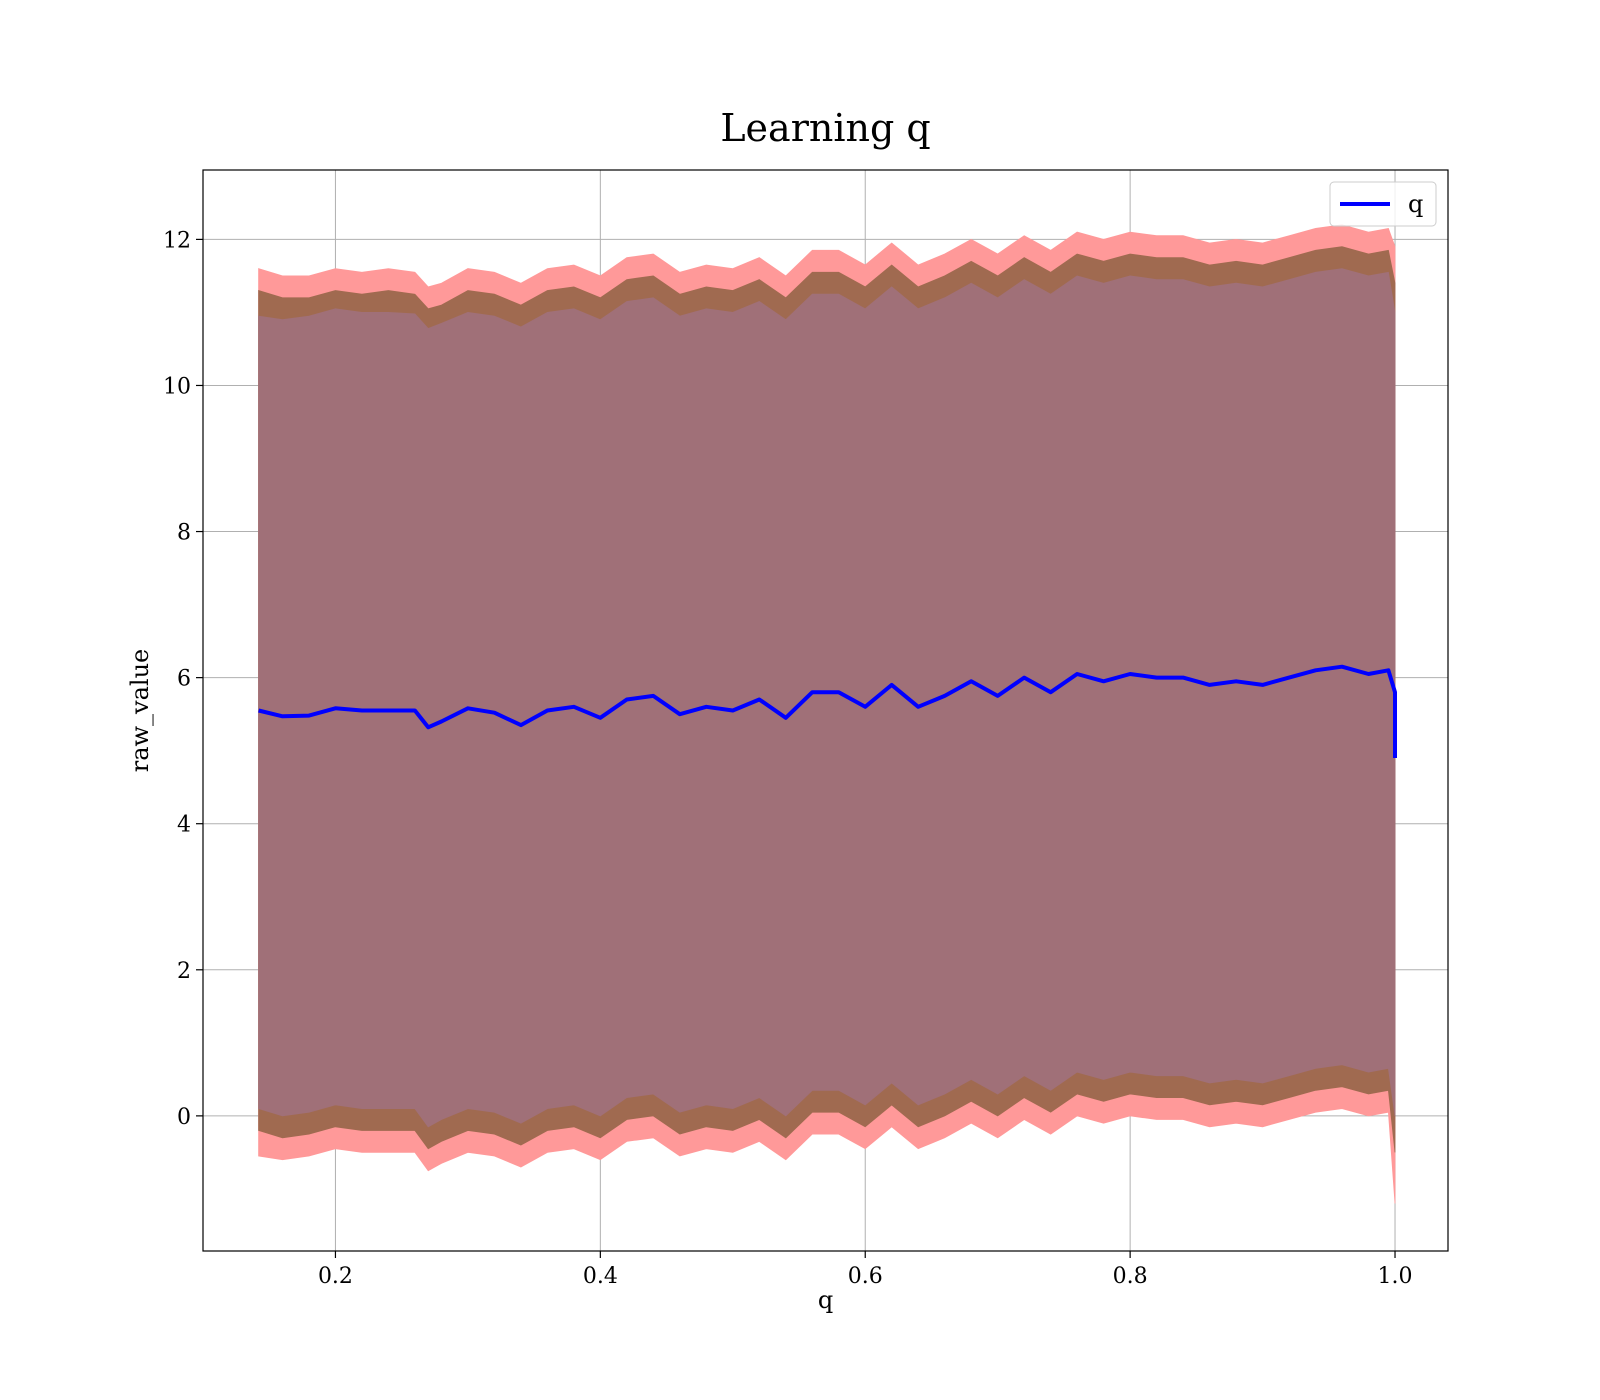  What do you see at coordinates (177, 386) in the screenshot?
I see `y-tick-label-5: 10` at bounding box center [177, 386].